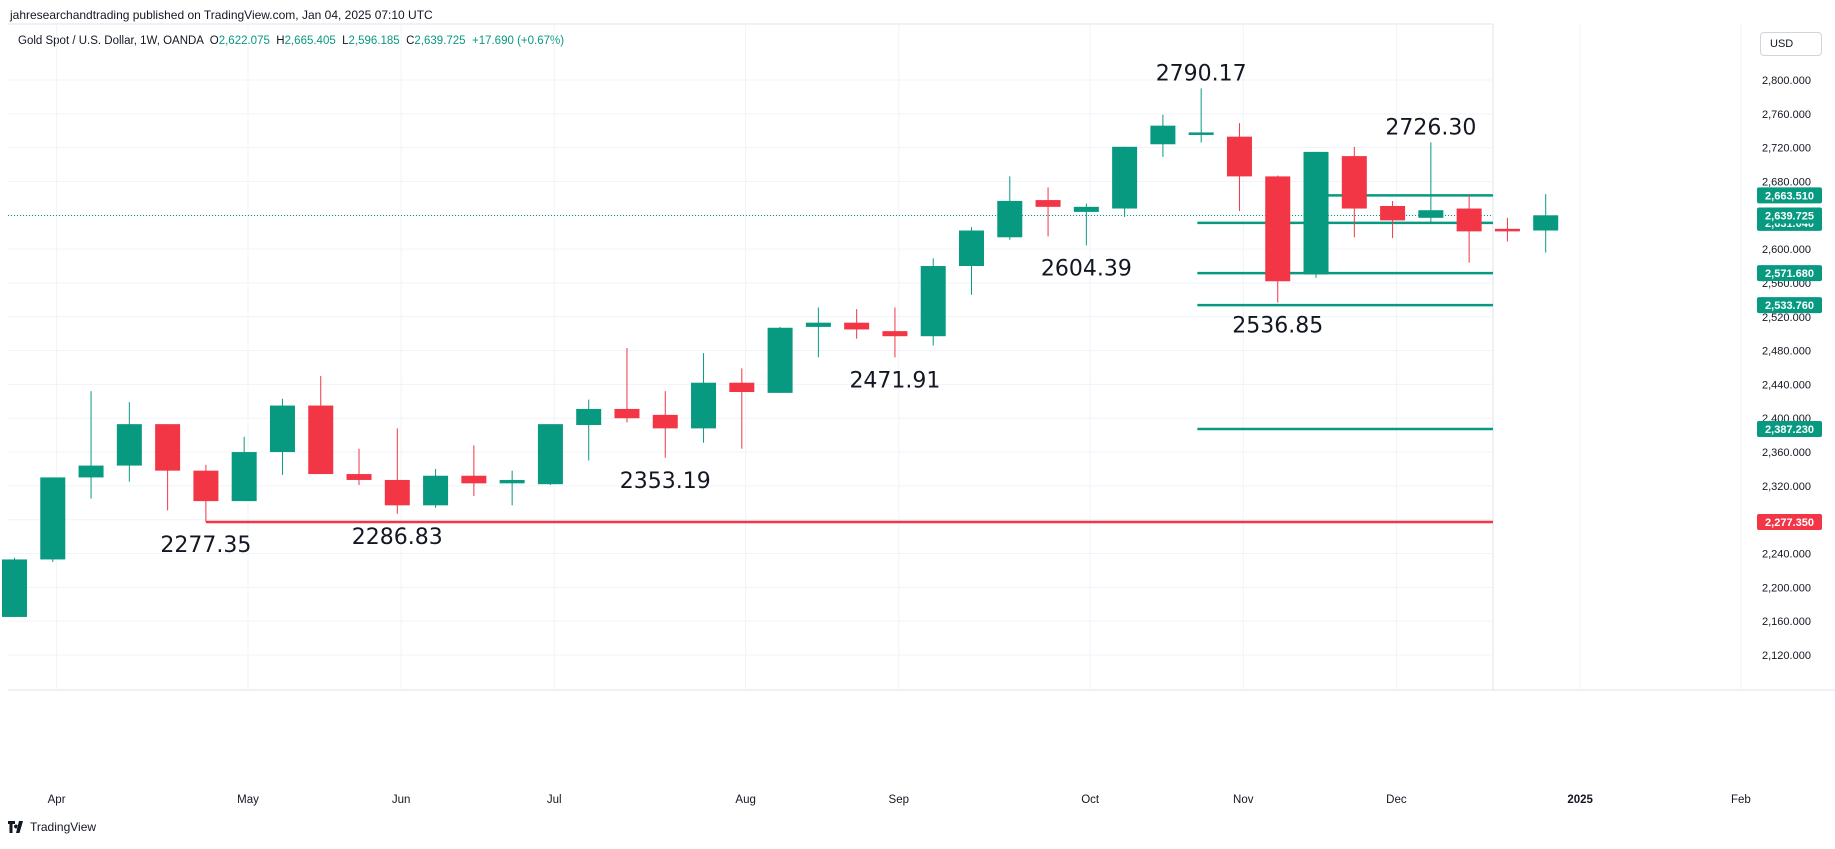 Image resolution: width=1835 pixels, height=849 pixels. Describe the element at coordinates (1090, 800) in the screenshot. I see `x-tick-label: Oct` at that location.